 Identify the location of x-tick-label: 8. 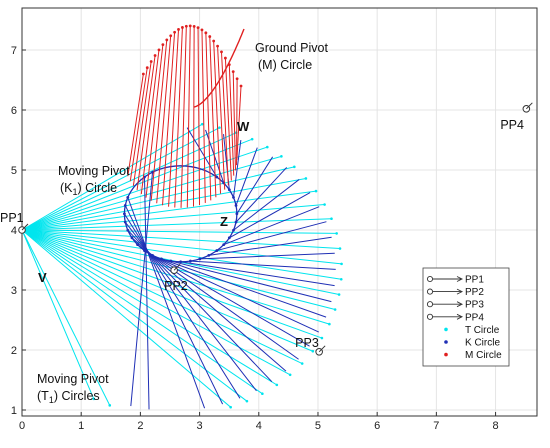
(496, 426).